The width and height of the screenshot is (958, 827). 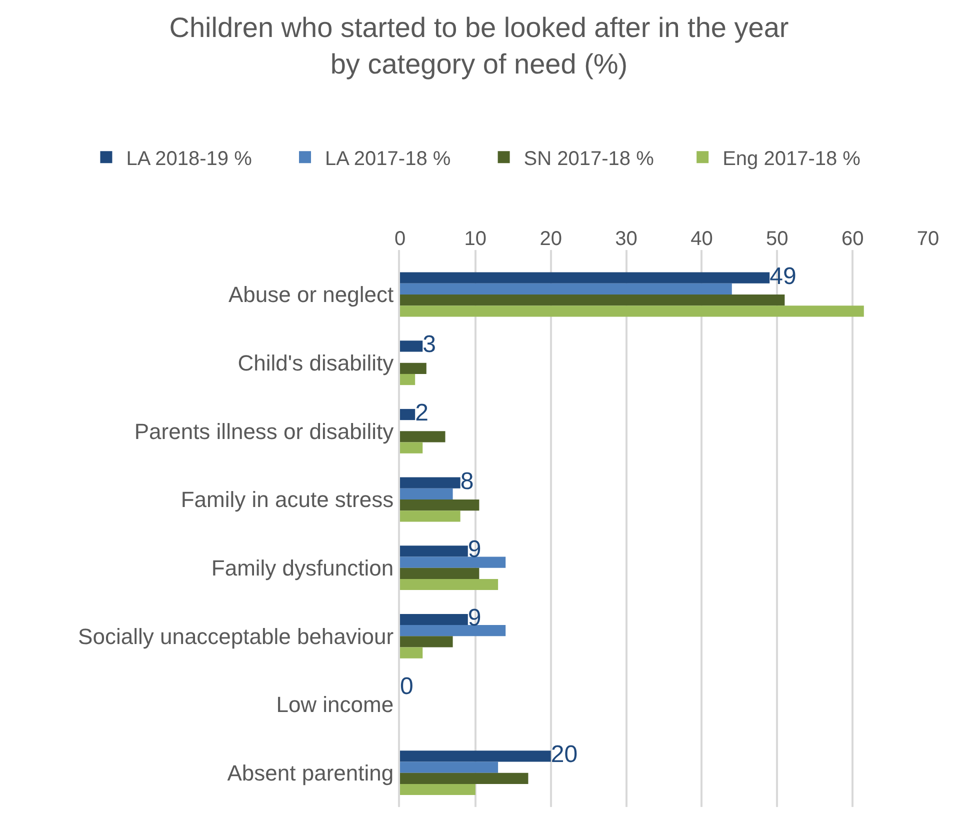 What do you see at coordinates (287, 499) in the screenshot?
I see `y-tick-label: Family in acute stress` at bounding box center [287, 499].